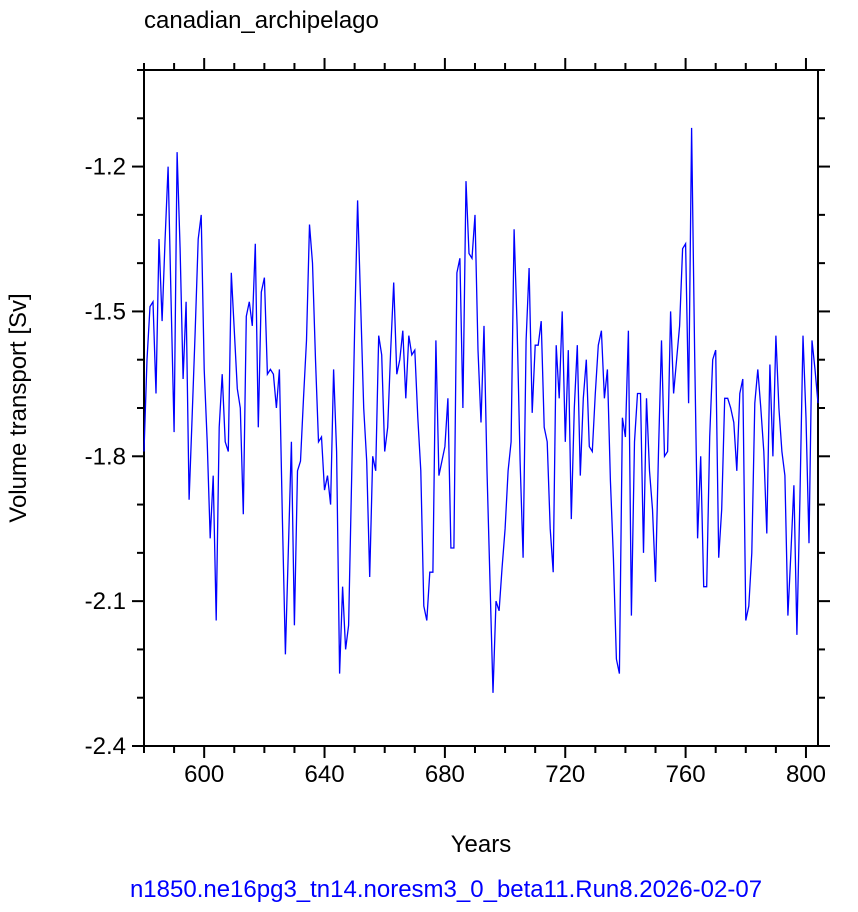 The width and height of the screenshot is (858, 912). I want to click on x-axis-label: Years, so click(481, 844).